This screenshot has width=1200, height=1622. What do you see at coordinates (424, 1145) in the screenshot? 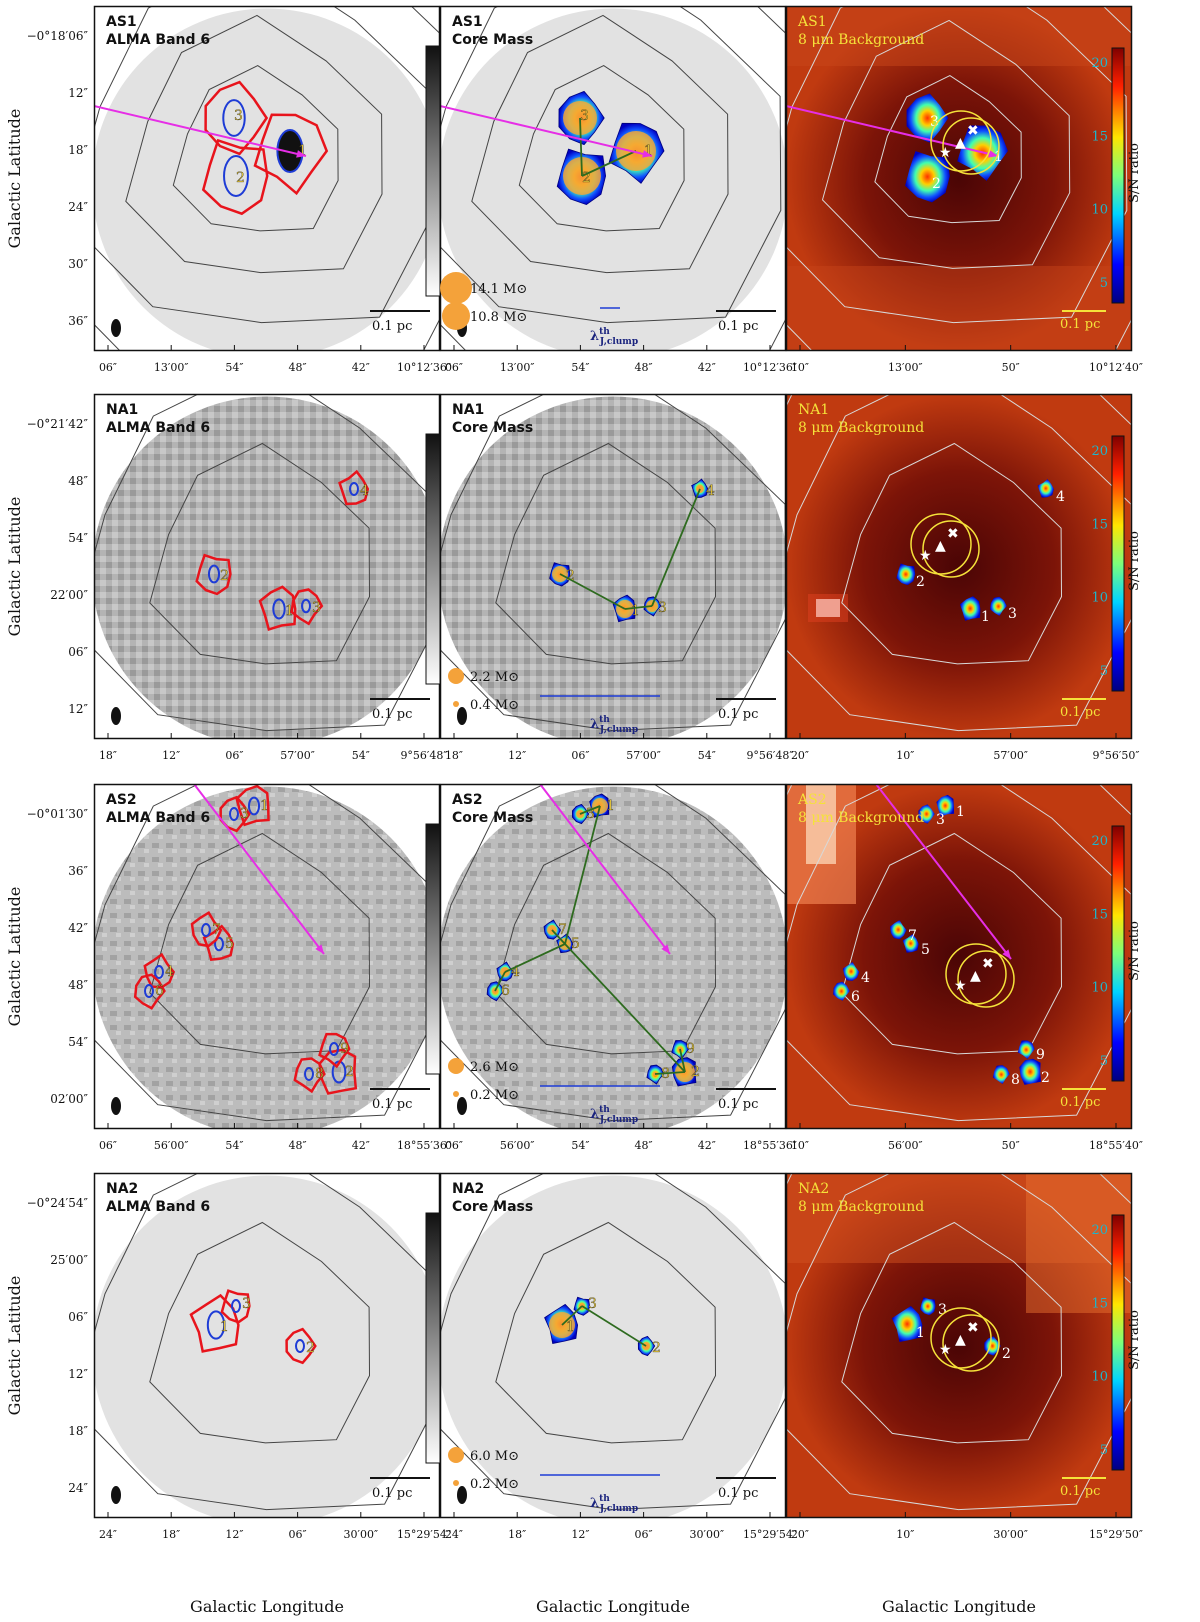
I see `x-tick-label: 18°55′36″` at bounding box center [424, 1145].